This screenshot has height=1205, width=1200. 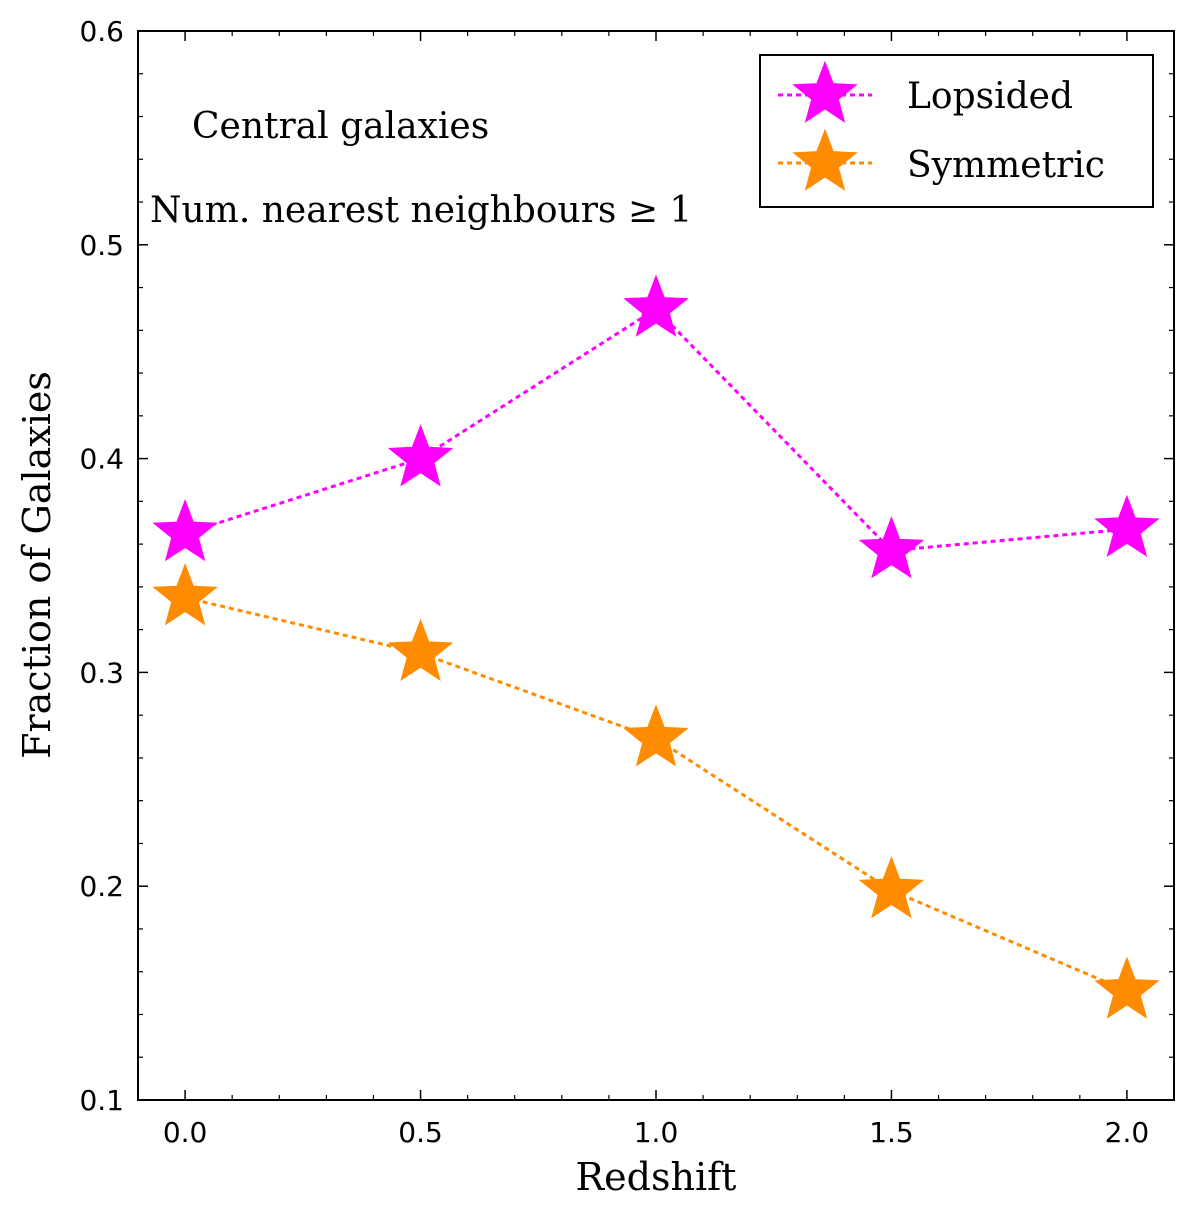 What do you see at coordinates (1006, 165) in the screenshot?
I see `legend-label-symmetric: Symmetric` at bounding box center [1006, 165].